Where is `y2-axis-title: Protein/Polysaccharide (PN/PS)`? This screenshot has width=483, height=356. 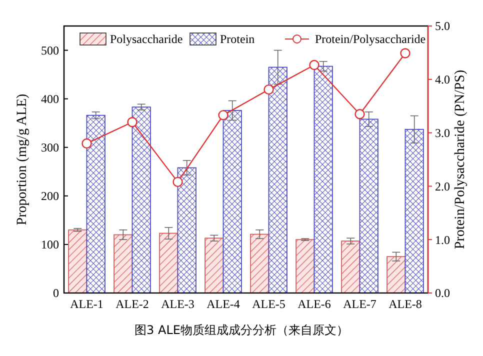
y2-axis-title: Protein/Polysaccharide (PN/PS) is located at coordinates (460, 160).